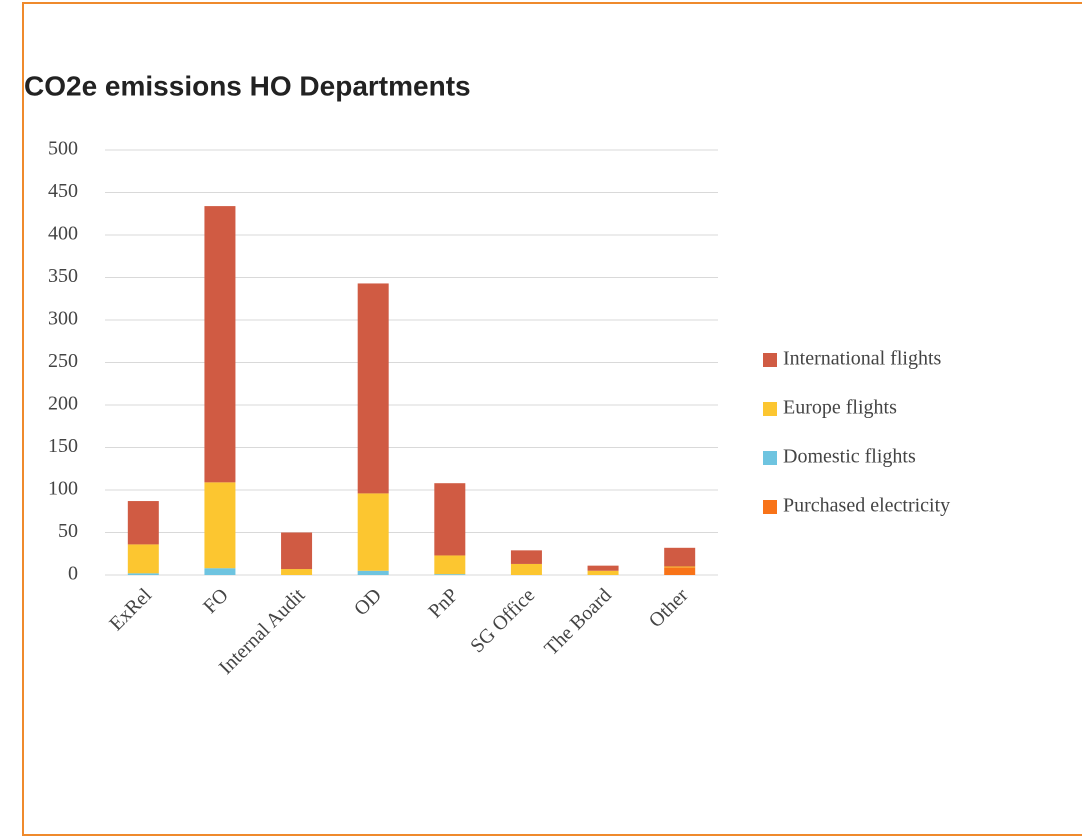 This screenshot has height=839, width=1084. I want to click on y-tick-label: 300, so click(63, 319).